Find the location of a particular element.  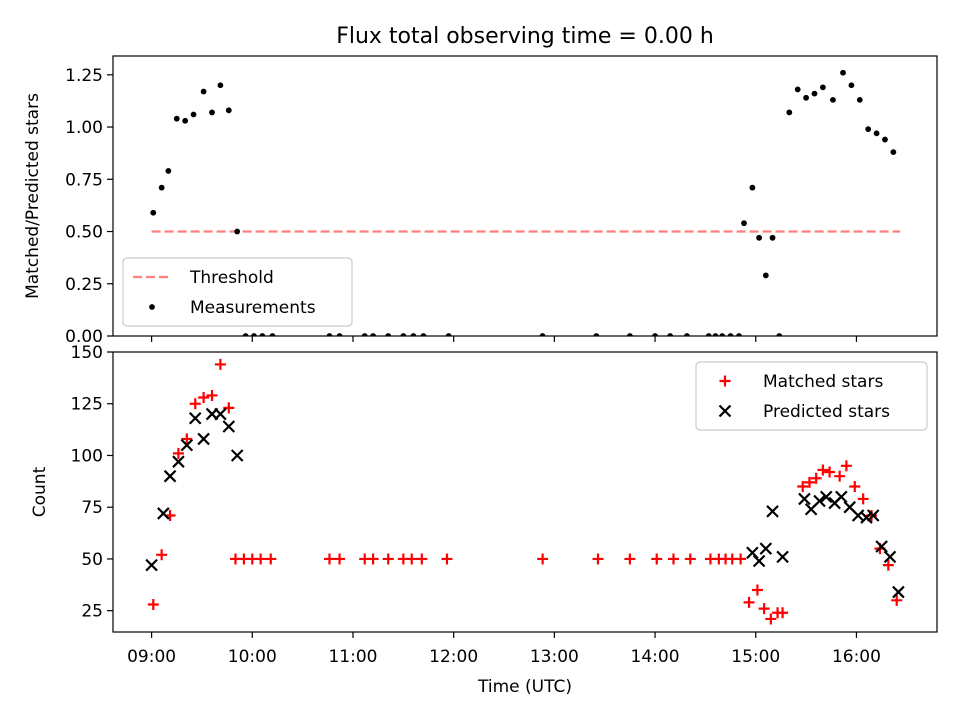

threshold-legend-label: Threshold is located at coordinates (231, 278).